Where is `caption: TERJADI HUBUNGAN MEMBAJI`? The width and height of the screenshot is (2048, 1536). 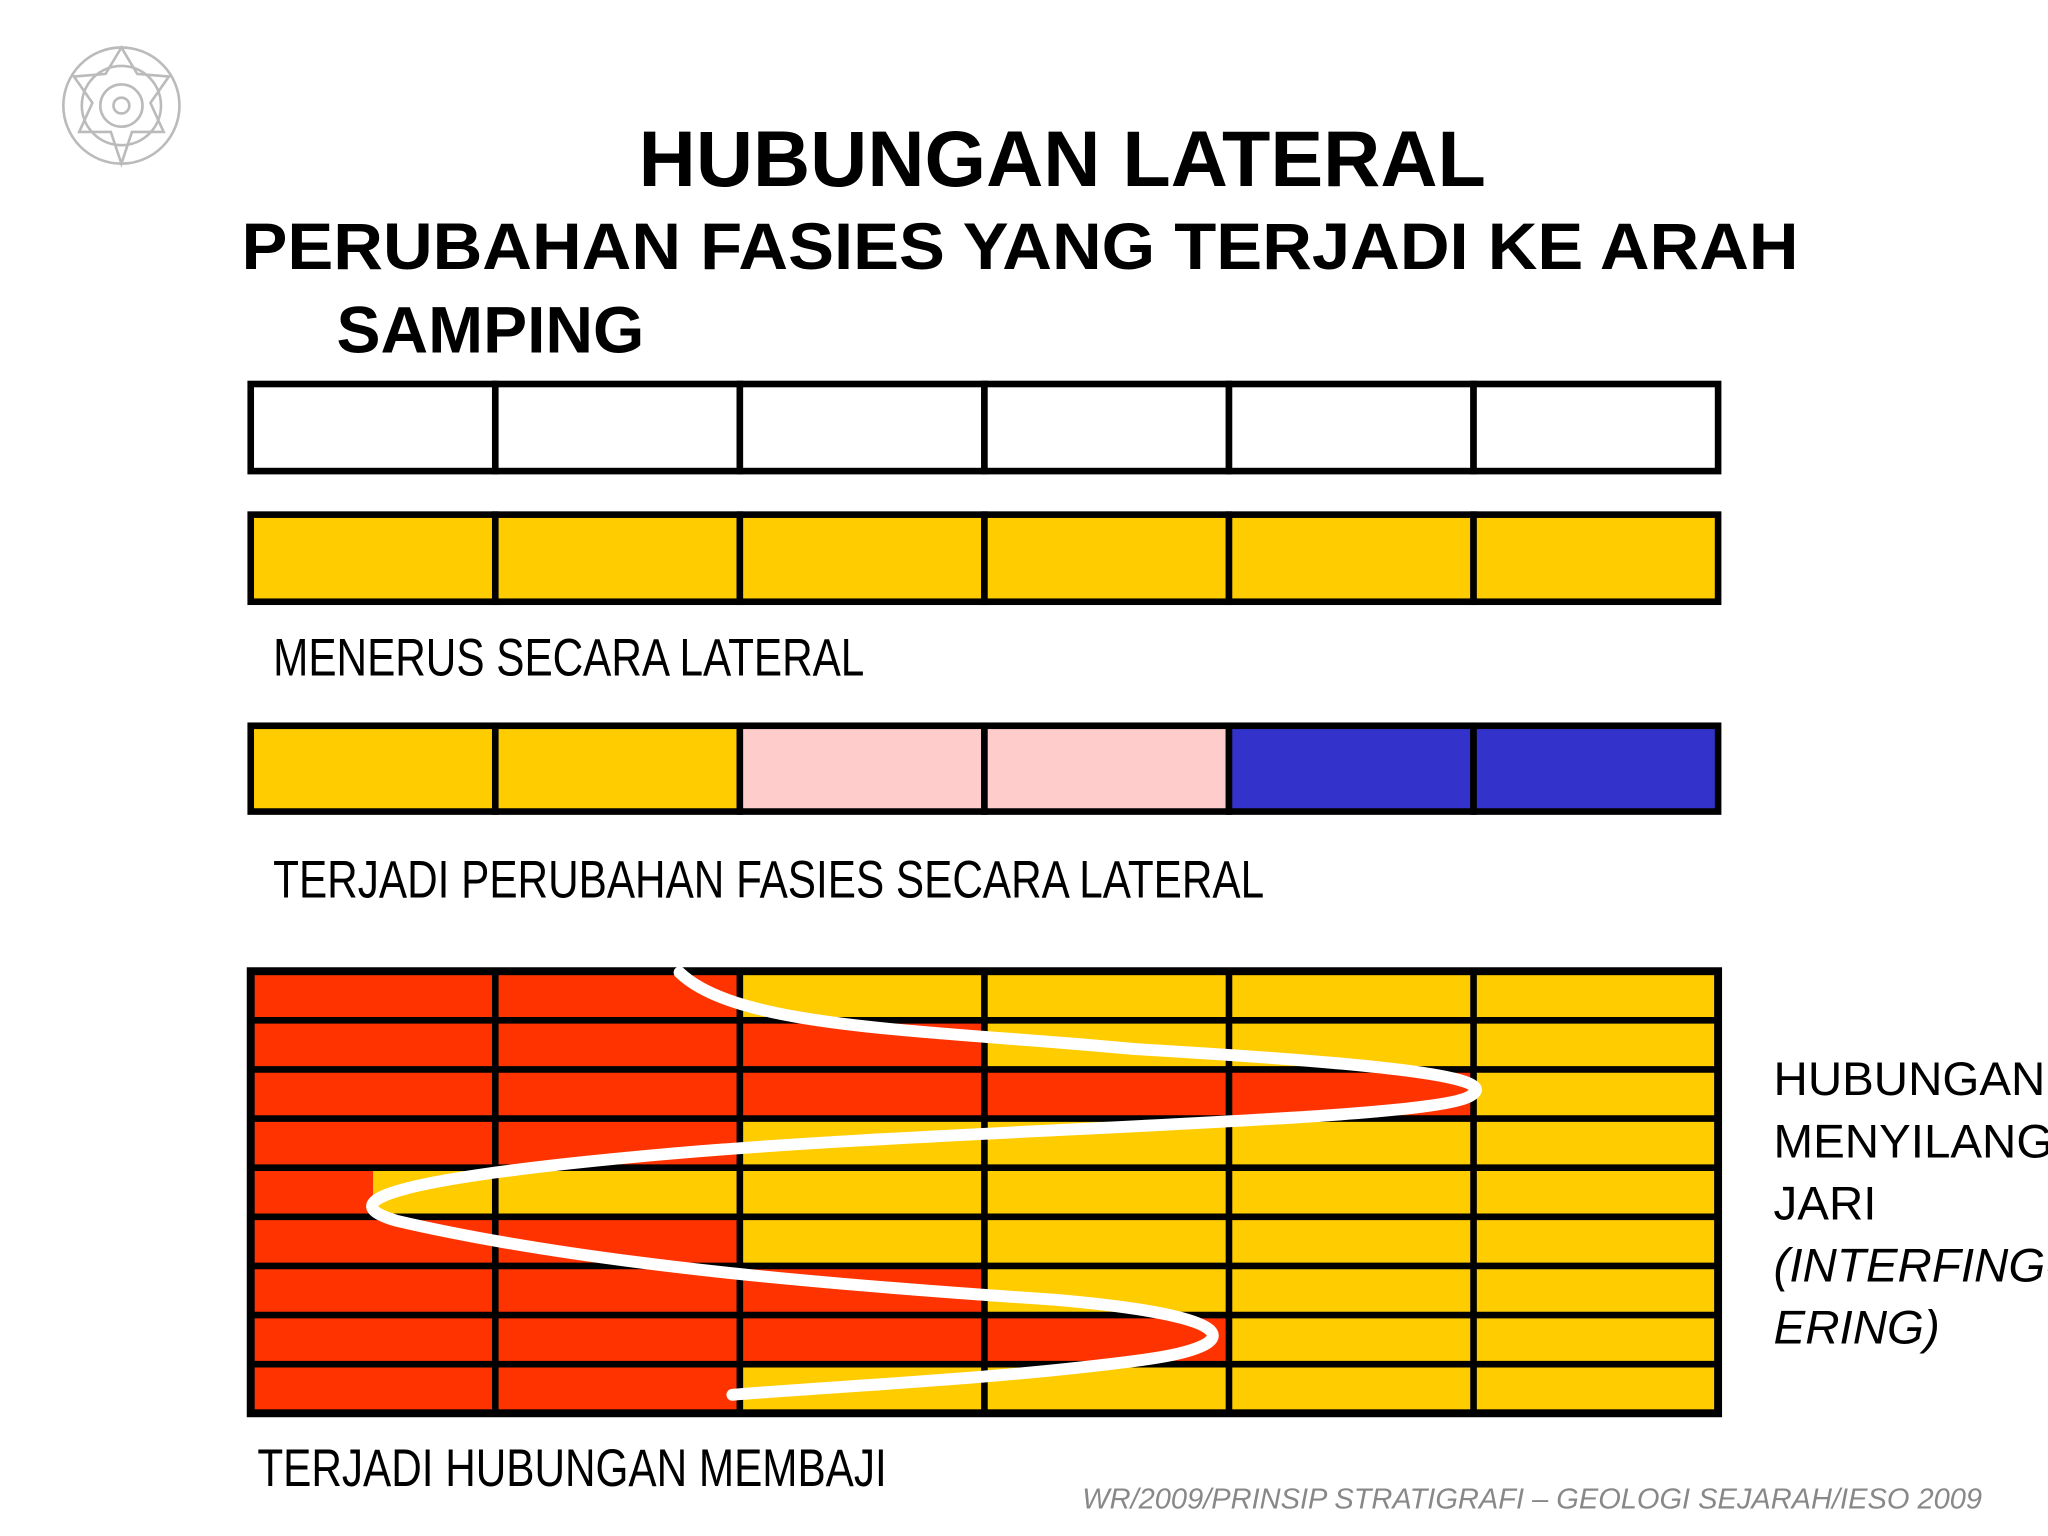
caption: TERJADI HUBUNGAN MEMBAJI is located at coordinates (571, 1468).